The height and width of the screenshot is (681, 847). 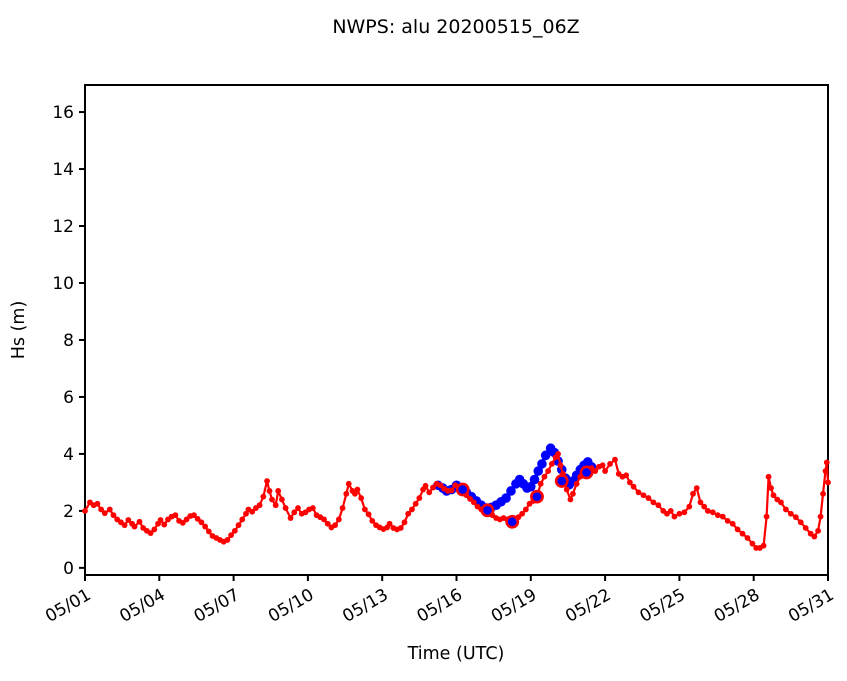 What do you see at coordinates (456, 654) in the screenshot?
I see `x-axis-label: Time (UTC)` at bounding box center [456, 654].